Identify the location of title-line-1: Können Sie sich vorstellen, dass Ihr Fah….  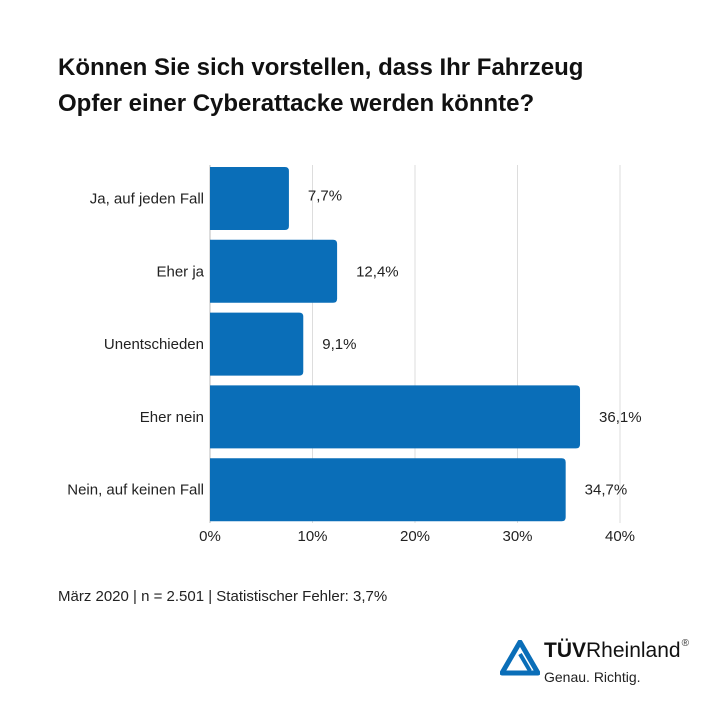
(321, 67).